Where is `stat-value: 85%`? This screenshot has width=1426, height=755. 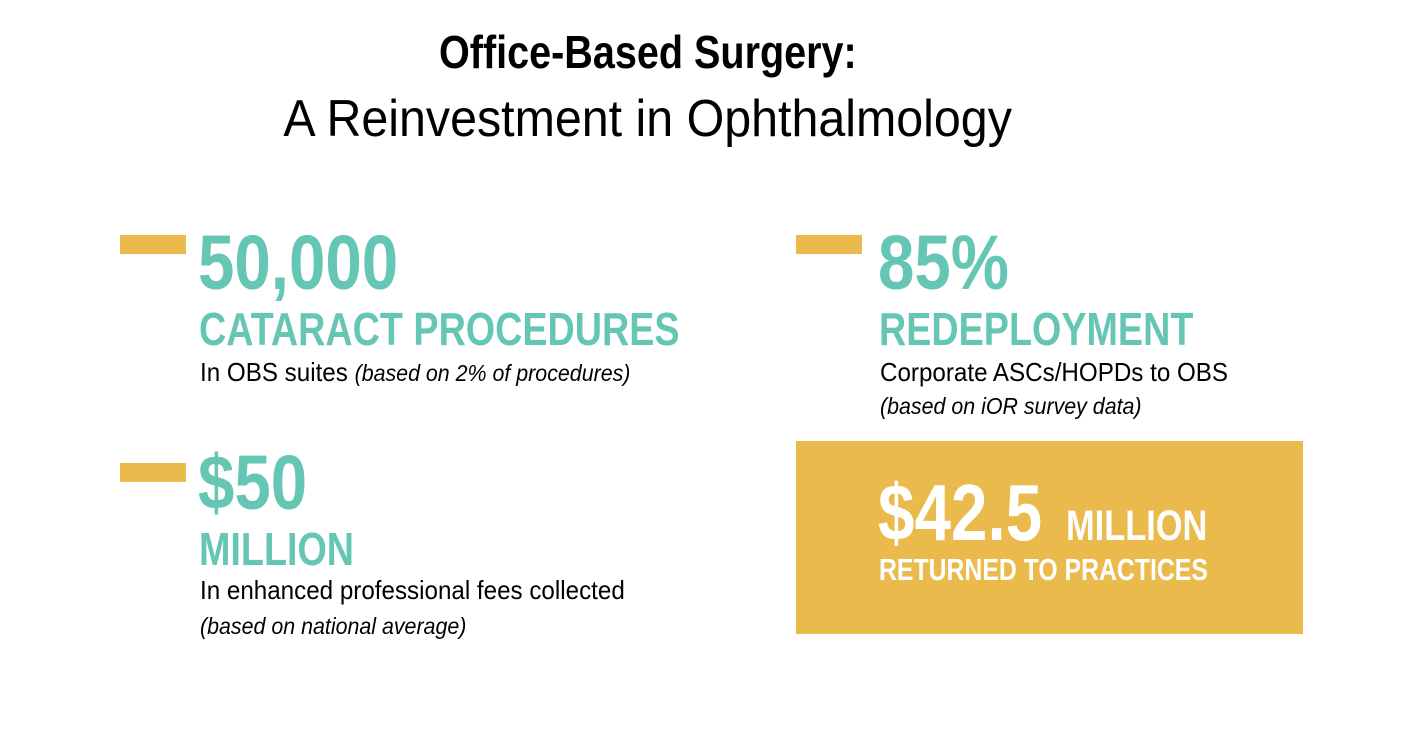
stat-value: 85% is located at coordinates (944, 263).